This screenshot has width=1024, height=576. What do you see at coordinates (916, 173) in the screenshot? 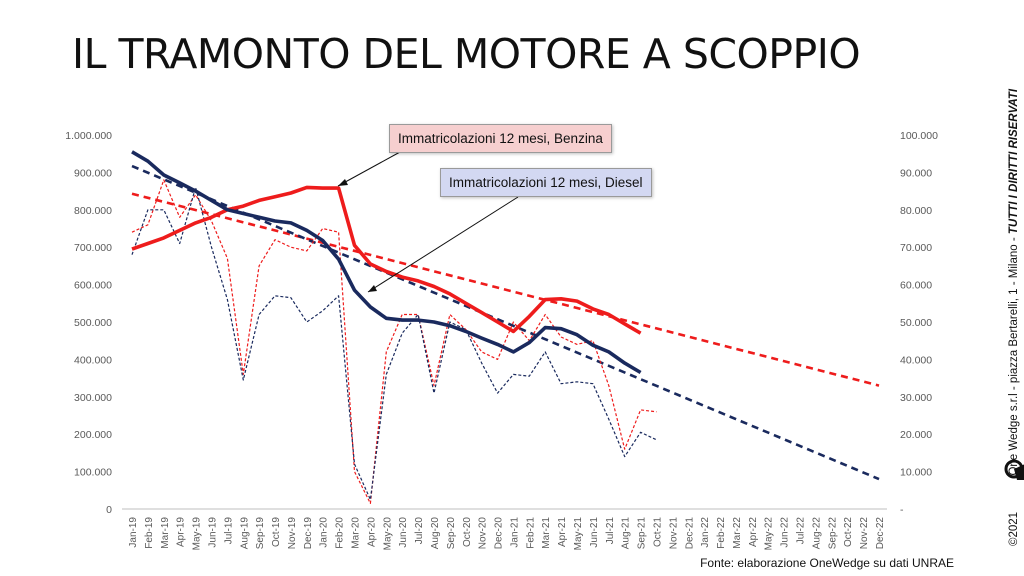
I see `y-right-tick-label: 90.000` at bounding box center [916, 173].